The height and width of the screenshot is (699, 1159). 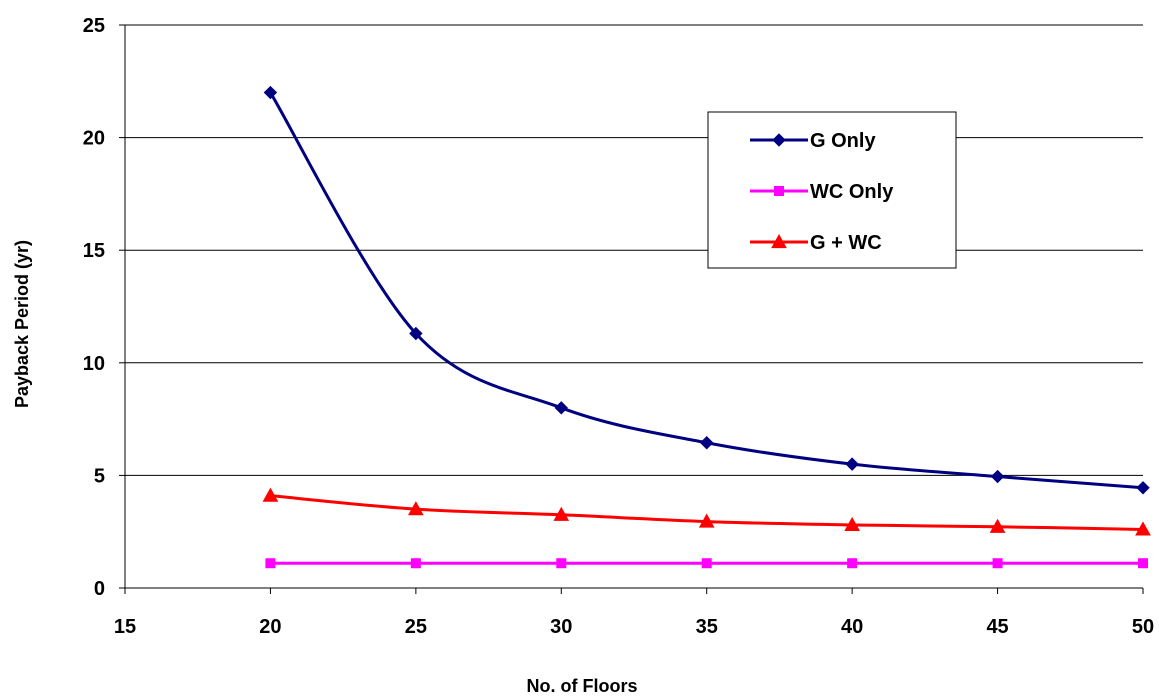 What do you see at coordinates (779, 140) in the screenshot?
I see `legend-marker-g-only` at bounding box center [779, 140].